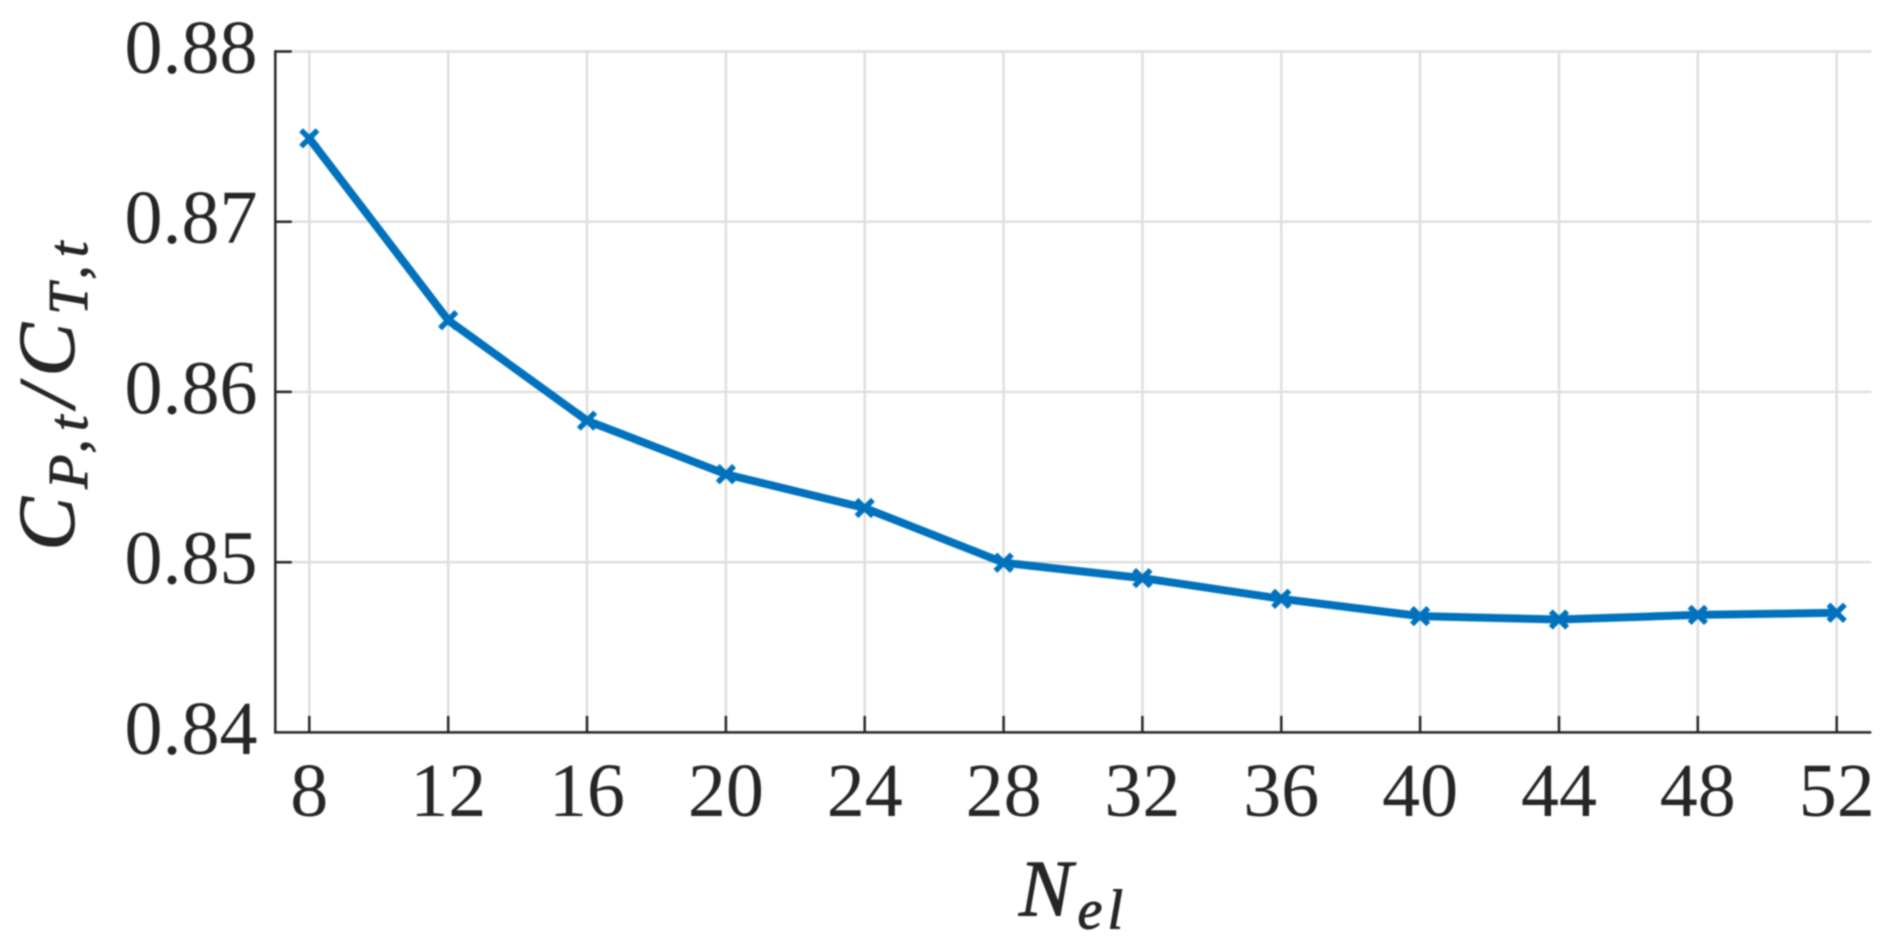 The image size is (1892, 948). I want to click on svg-text: 20, so click(726, 791).